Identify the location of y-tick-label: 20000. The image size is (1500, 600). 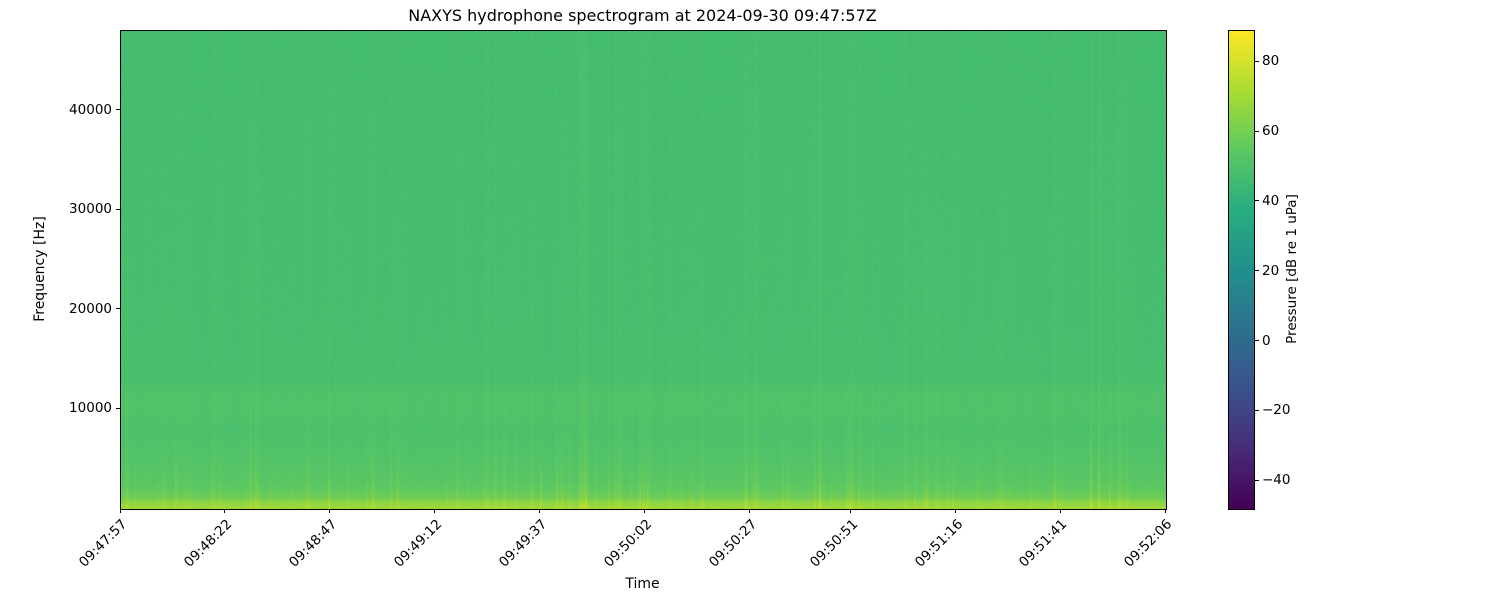
(90, 308).